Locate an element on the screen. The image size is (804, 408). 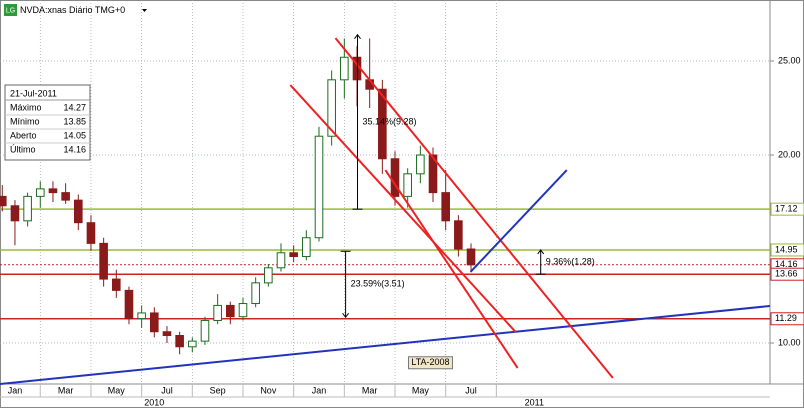
info-key: Aberto is located at coordinates (23, 135).